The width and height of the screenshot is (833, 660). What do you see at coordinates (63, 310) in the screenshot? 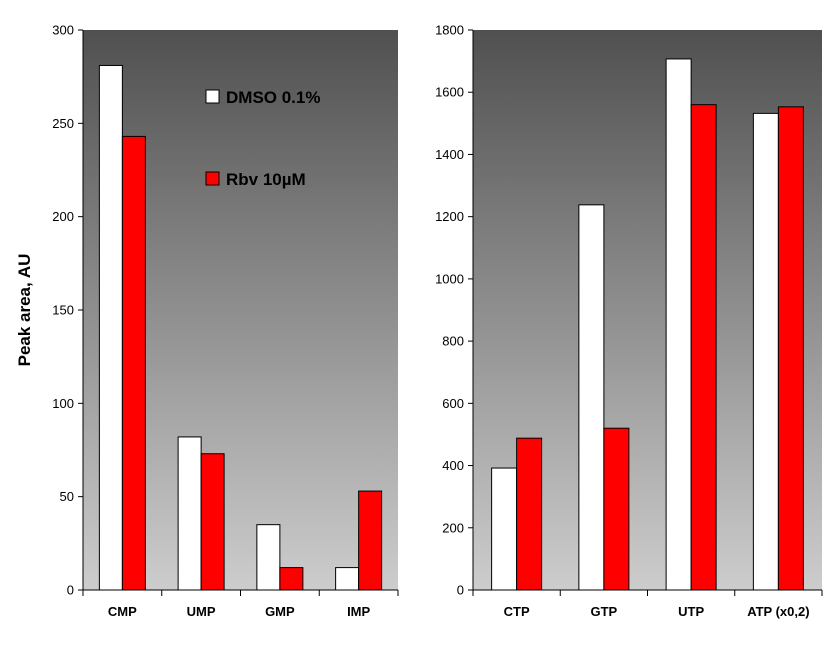
I see `y-tick-label: 150` at bounding box center [63, 310].